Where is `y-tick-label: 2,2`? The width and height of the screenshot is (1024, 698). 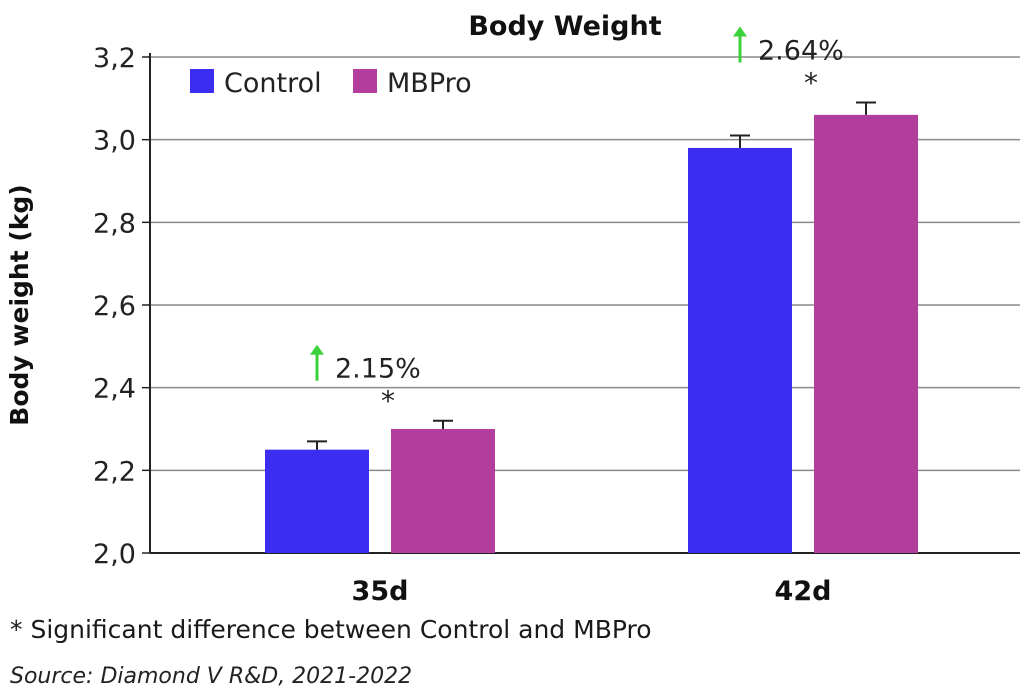 y-tick-label: 2,2 is located at coordinates (114, 471).